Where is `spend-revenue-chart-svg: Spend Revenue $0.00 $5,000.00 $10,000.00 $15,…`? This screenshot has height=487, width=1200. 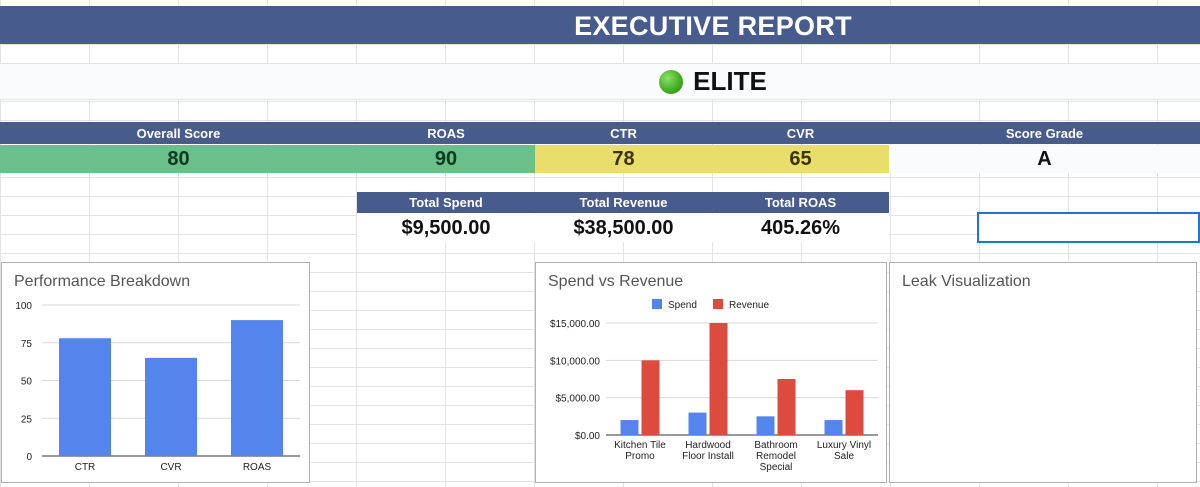
spend-revenue-chart-svg: Spend Revenue $0.00 $5,000.00 $10,000.00 $15,… is located at coordinates (714, 386).